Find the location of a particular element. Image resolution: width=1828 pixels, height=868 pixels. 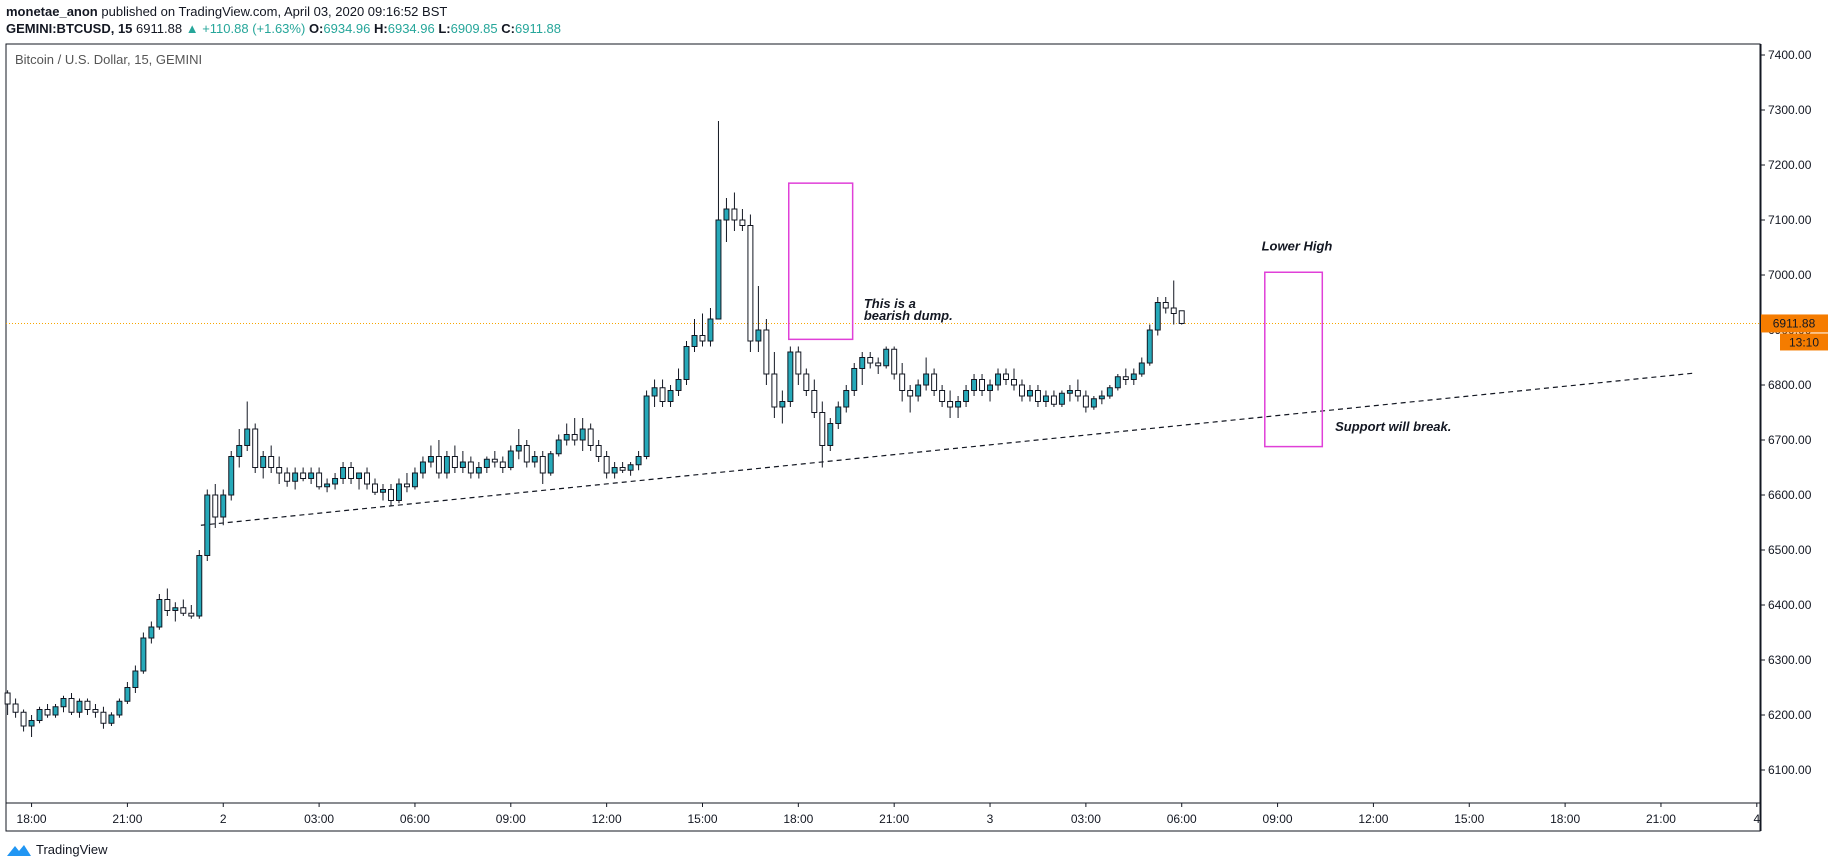

chart-title: Bitcoin / U.S. Dollar, 15, GEMINI is located at coordinates (108, 59).